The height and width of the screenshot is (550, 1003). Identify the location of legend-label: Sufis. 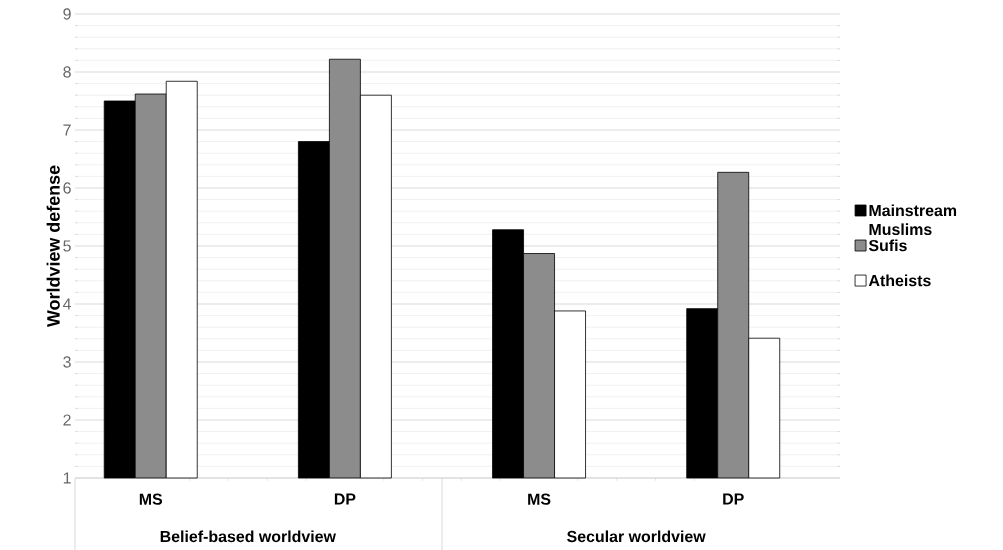
(887, 245).